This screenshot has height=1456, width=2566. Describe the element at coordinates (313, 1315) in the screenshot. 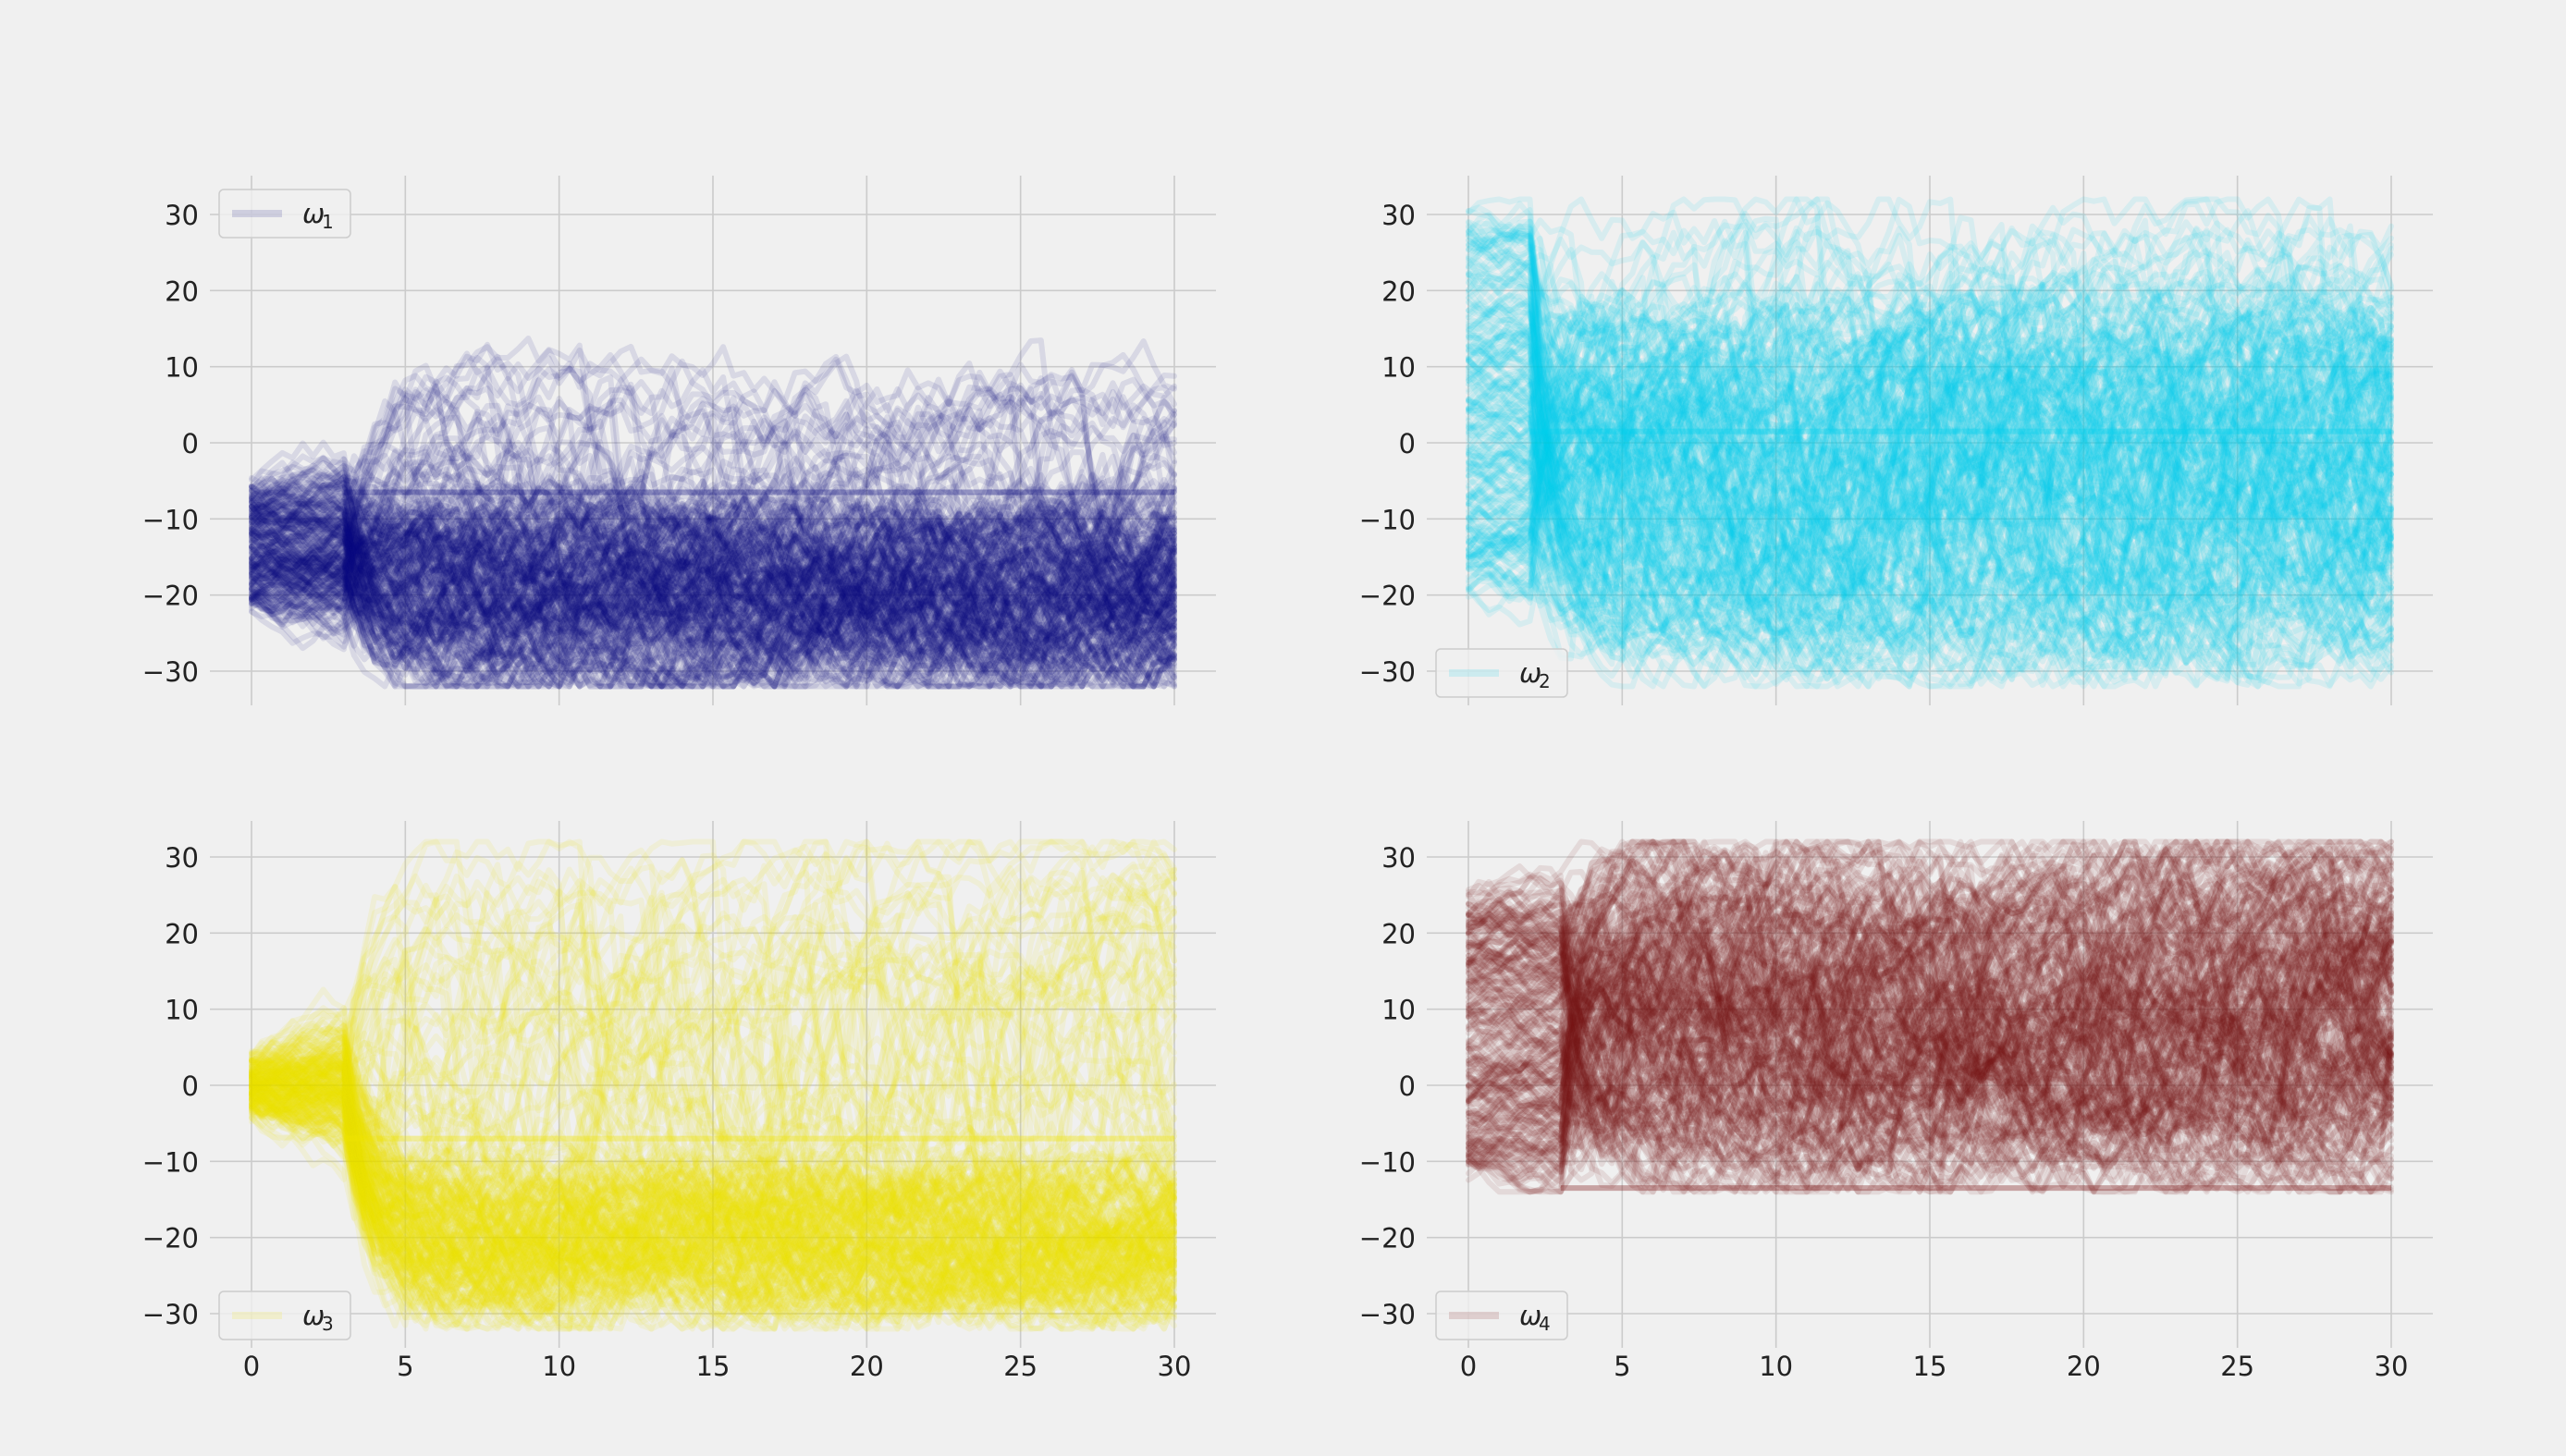

I see `legend-label: ω` at that location.